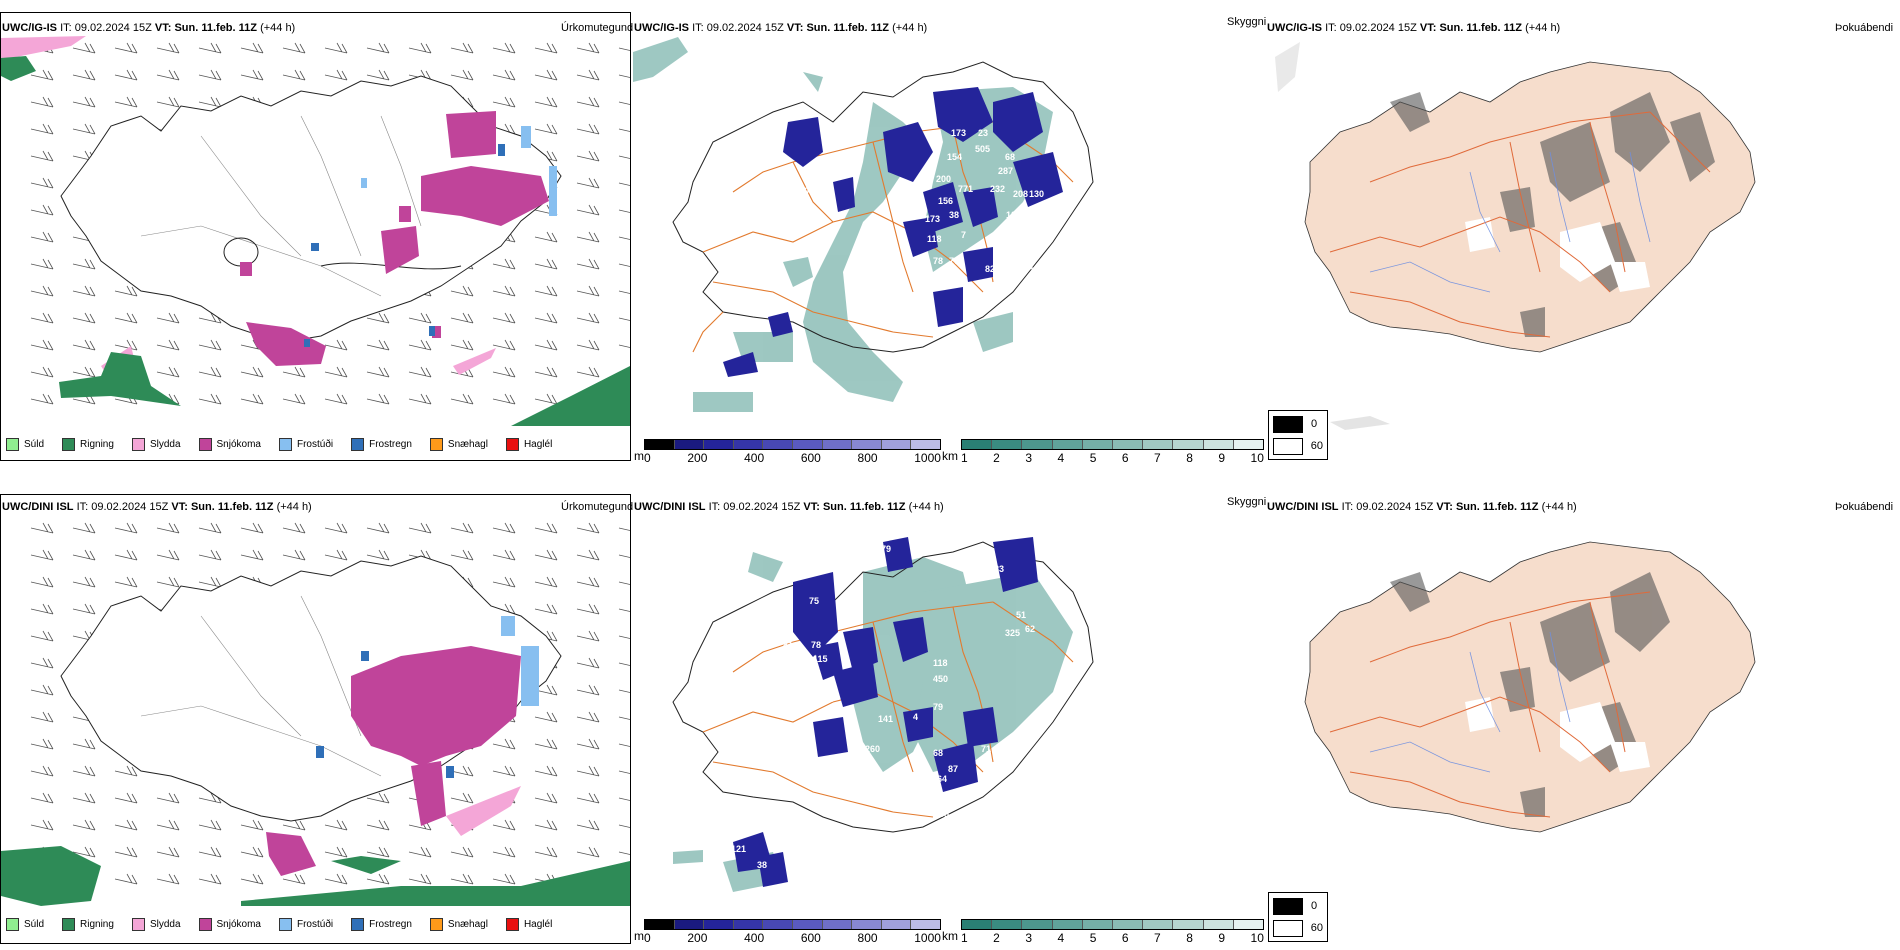  I want to click on snow-depth-ticks: 0 200 400 600 800 1000, so click(792, 938).